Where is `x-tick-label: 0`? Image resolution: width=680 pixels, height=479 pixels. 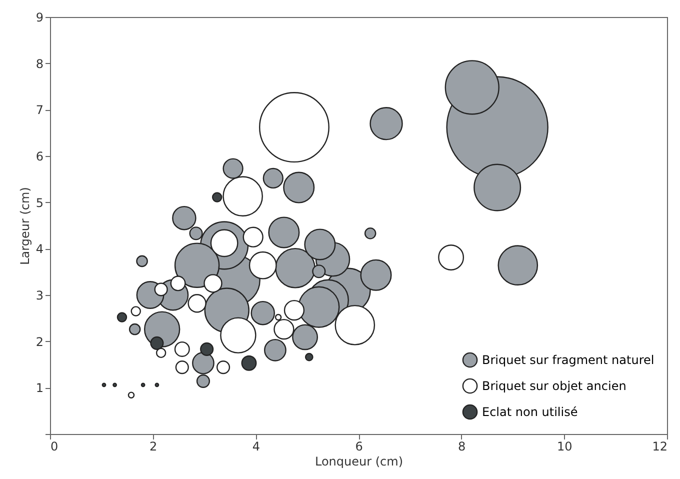
x-tick-label: 0 is located at coordinates (54, 447).